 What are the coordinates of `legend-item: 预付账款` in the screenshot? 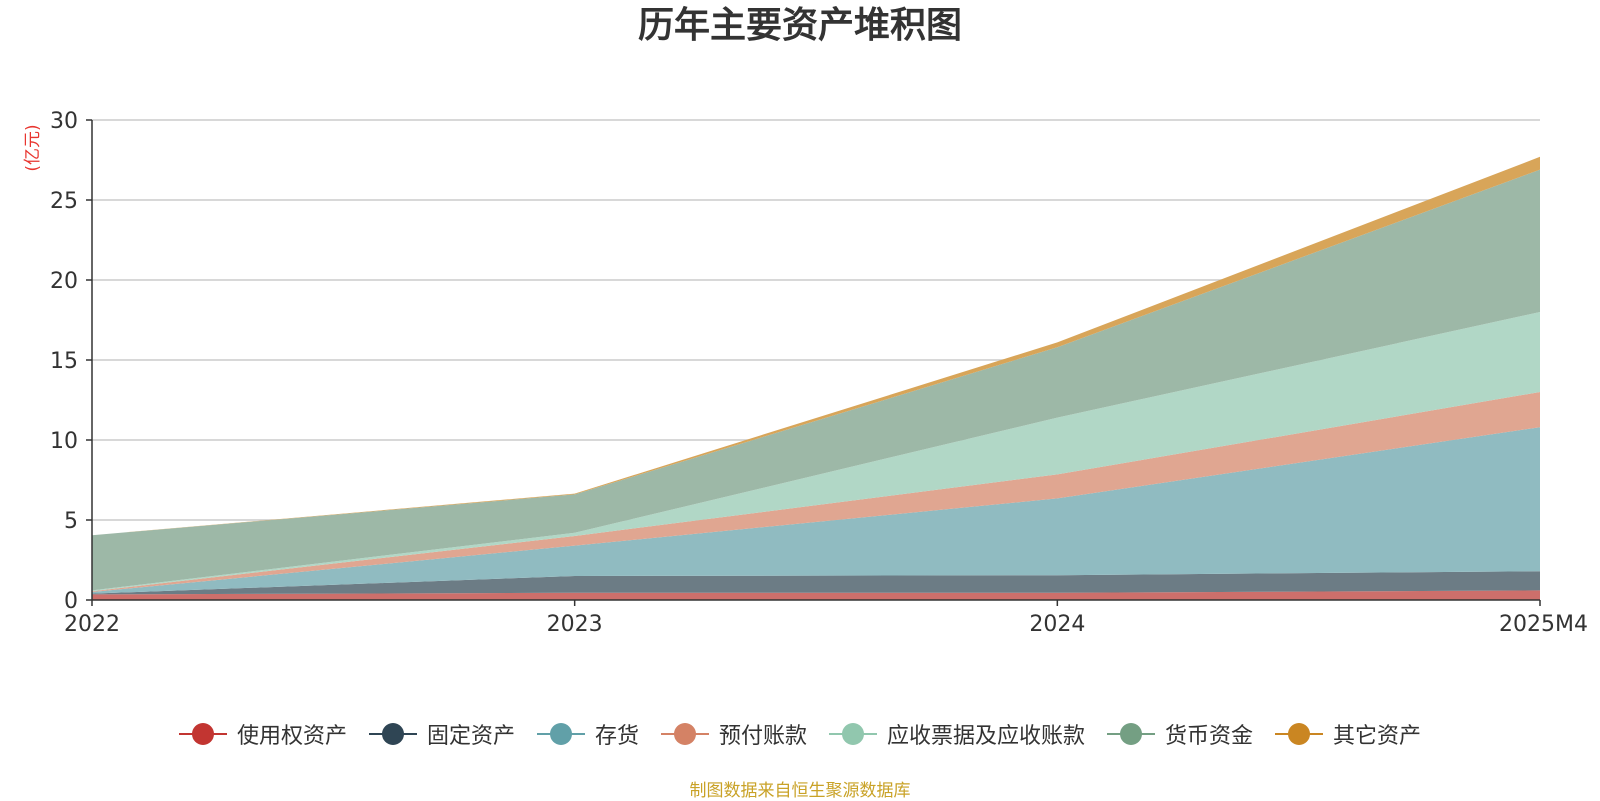 It's located at (733, 734).